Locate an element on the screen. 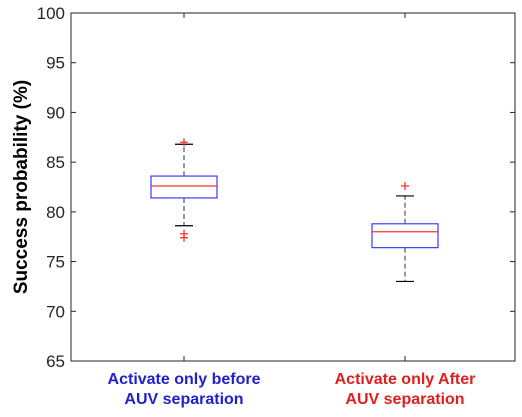 This screenshot has width=522, height=417. y-tick-label: 90 is located at coordinates (55, 112).